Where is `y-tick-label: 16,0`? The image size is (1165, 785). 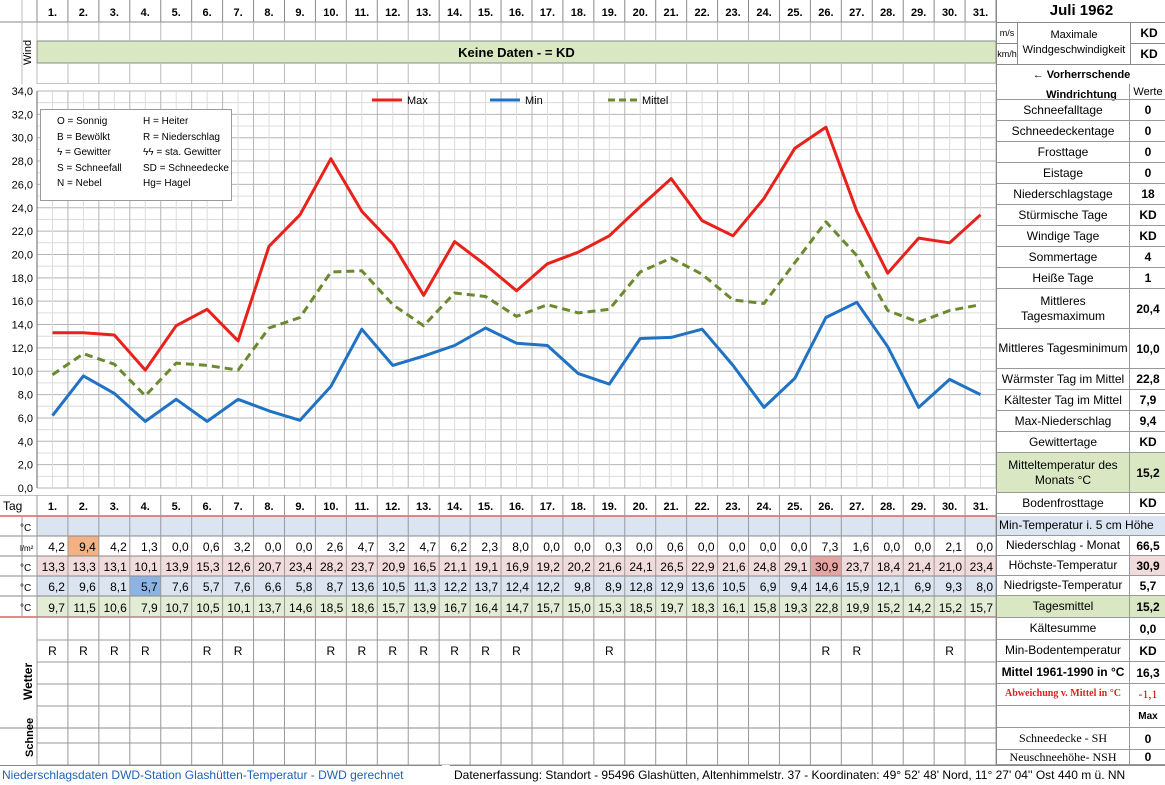 y-tick-label: 16,0 is located at coordinates (22, 302).